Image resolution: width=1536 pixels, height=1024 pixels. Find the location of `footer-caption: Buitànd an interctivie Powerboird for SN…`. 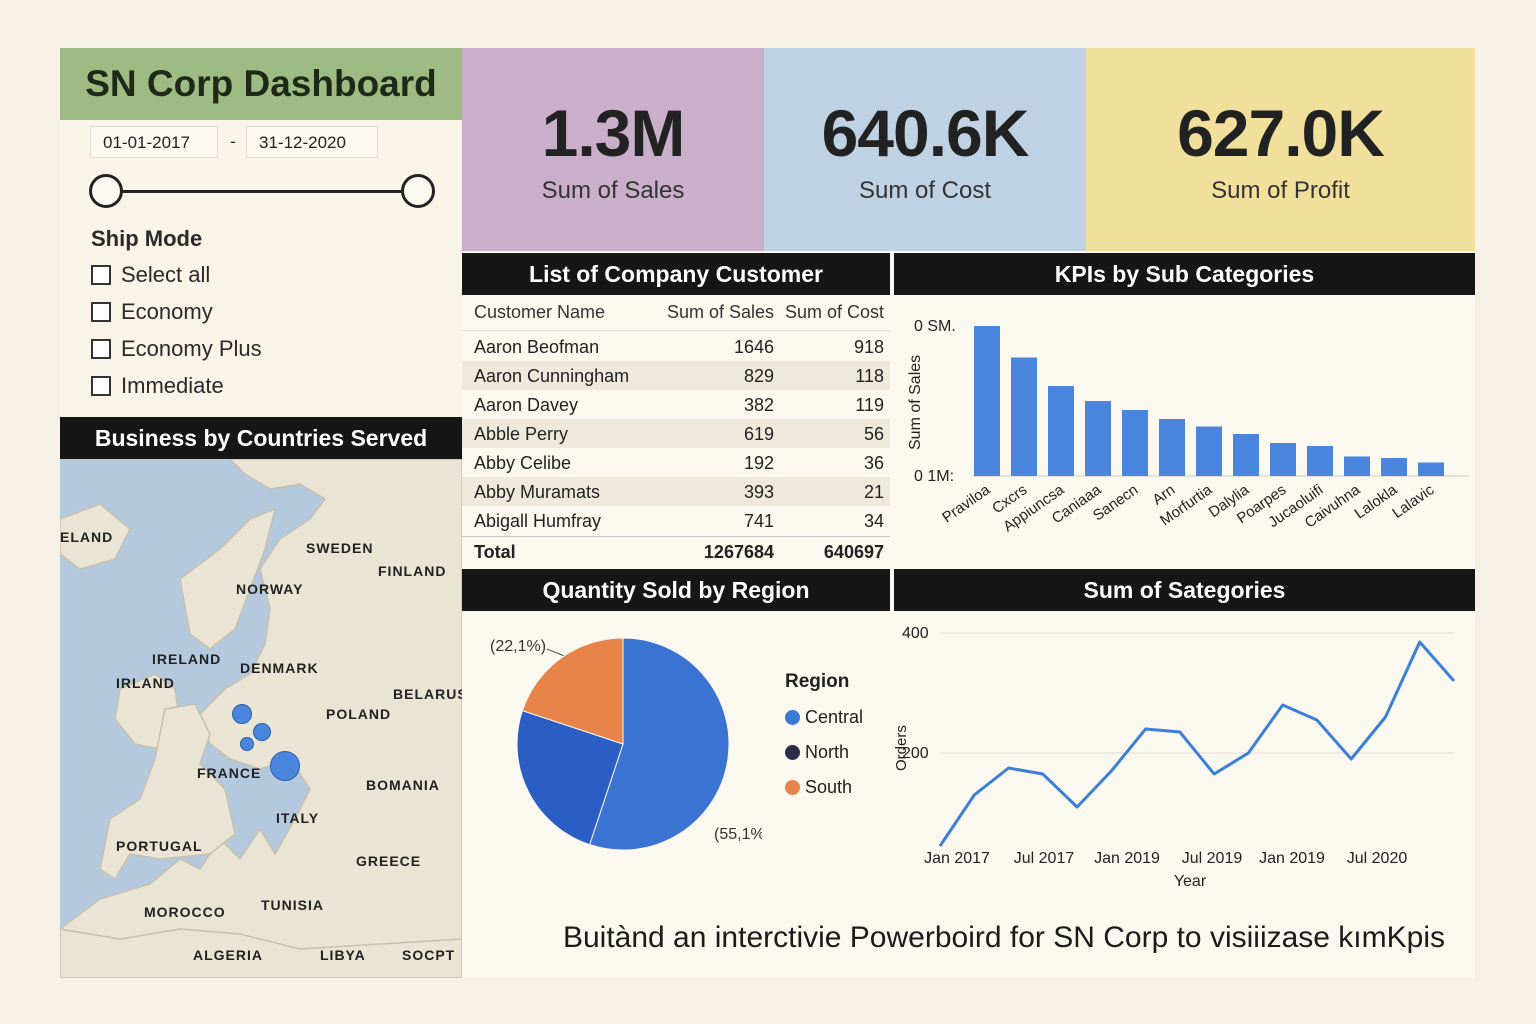

footer-caption: Buitànd an interctivie Powerboird for SN… is located at coordinates (767, 938).